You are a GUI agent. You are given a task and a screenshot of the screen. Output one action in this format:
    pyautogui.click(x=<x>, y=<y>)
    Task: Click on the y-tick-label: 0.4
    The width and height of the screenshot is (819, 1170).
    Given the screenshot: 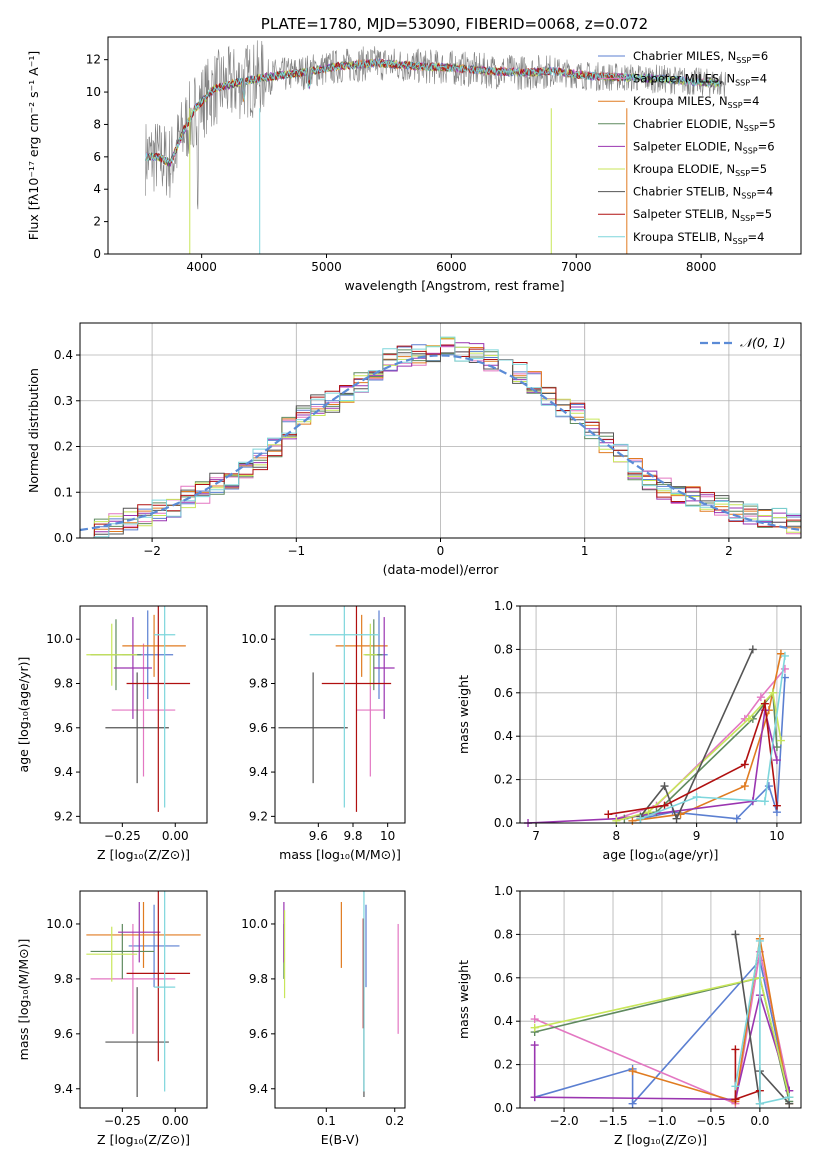 What is the action you would take?
    pyautogui.click(x=503, y=736)
    